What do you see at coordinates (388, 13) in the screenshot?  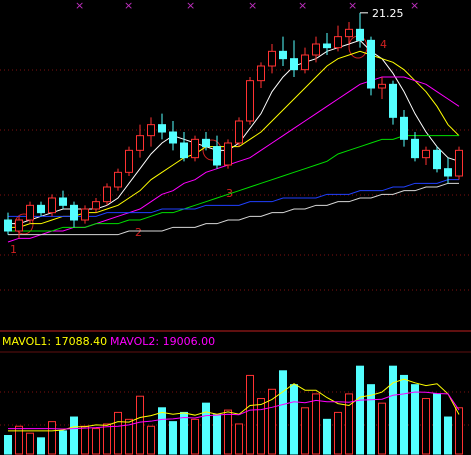 I see `peak-label: 21.25` at bounding box center [388, 13].